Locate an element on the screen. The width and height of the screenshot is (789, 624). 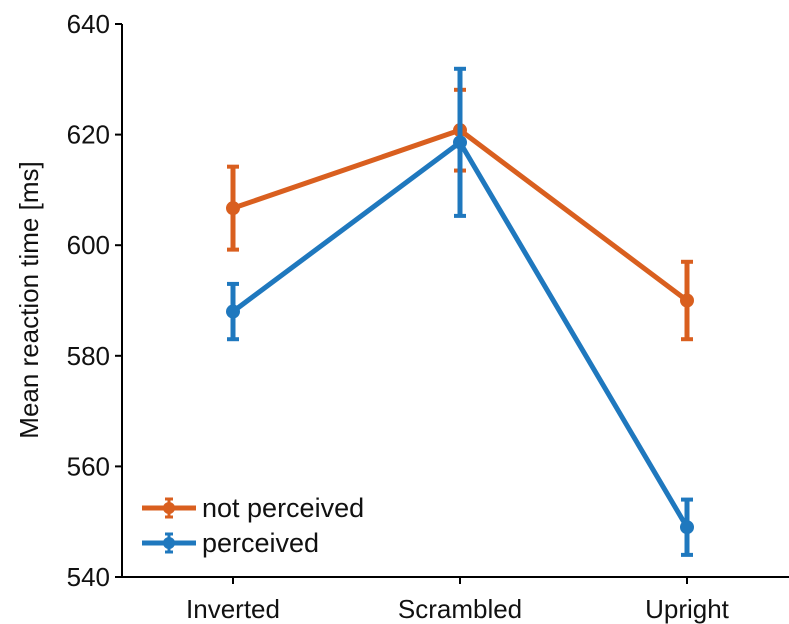
y-tick-label: 640 is located at coordinates (88, 24).